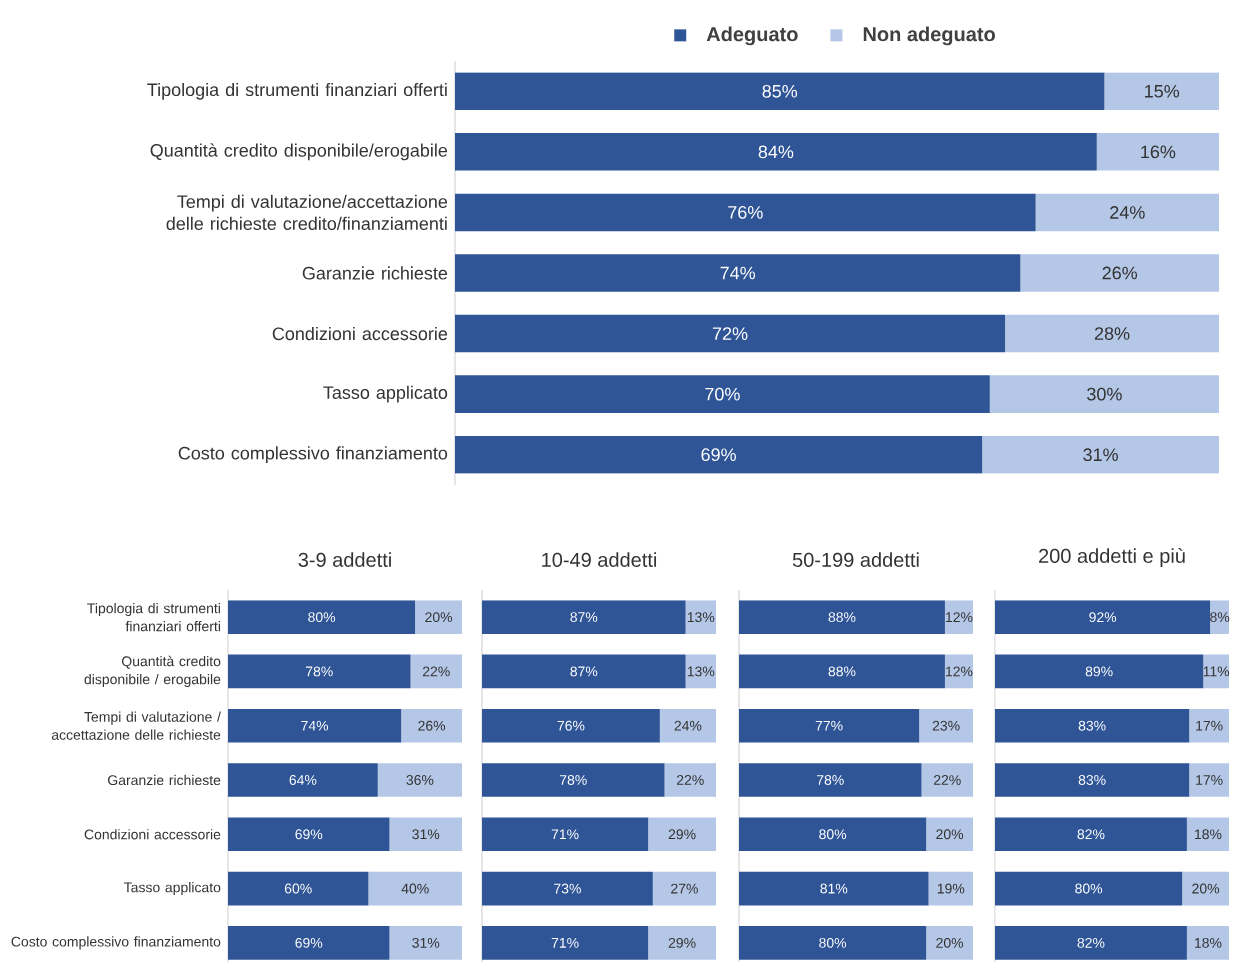  I want to click on data-label: 92%, so click(1103, 617).